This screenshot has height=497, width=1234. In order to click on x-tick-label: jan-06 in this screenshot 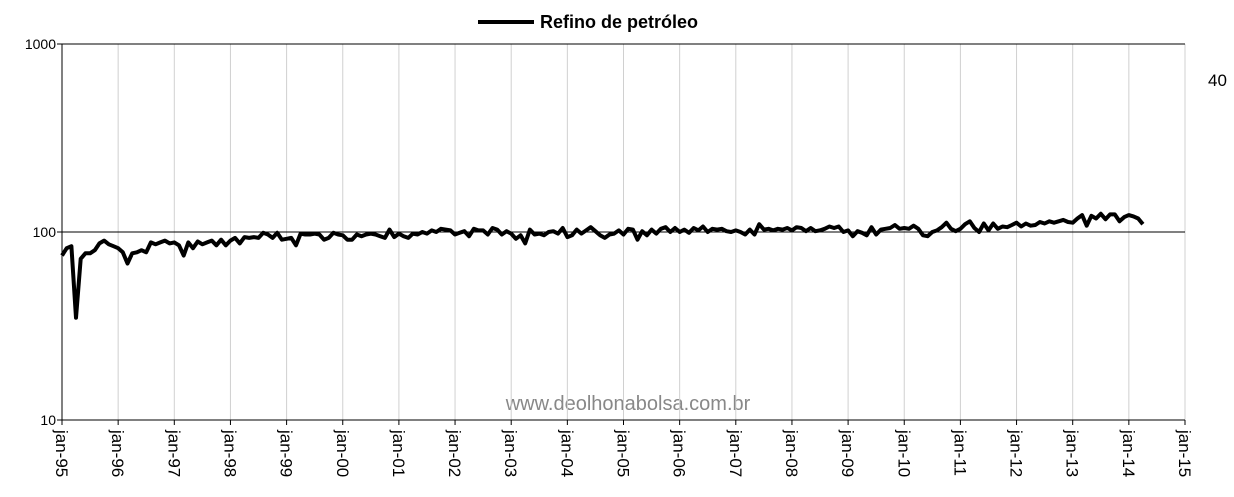, I will do `click(679, 453)`.